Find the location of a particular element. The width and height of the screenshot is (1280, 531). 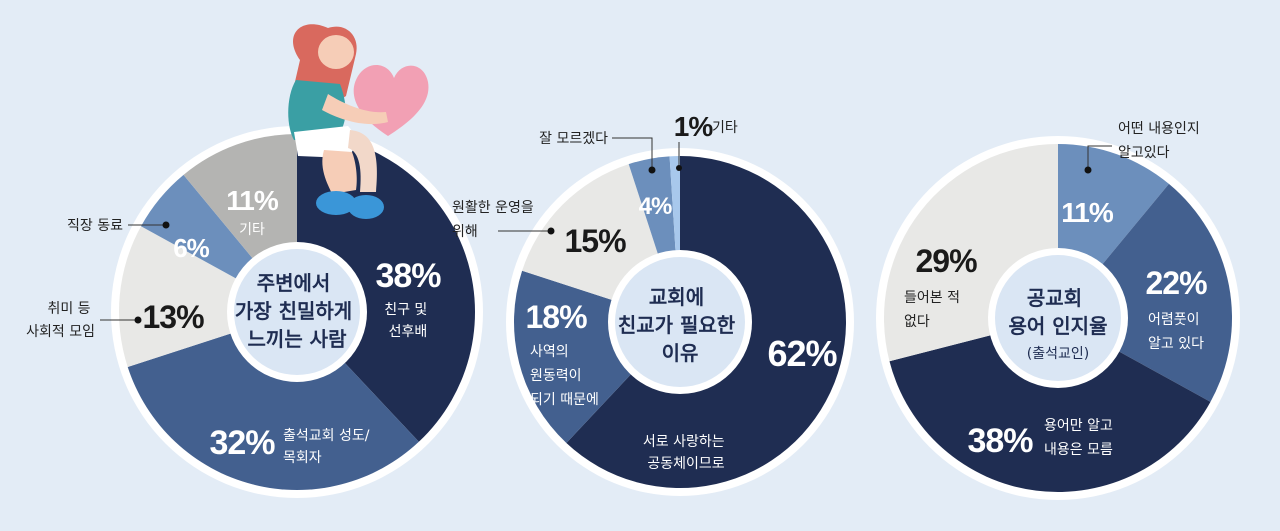

arm-shape is located at coordinates (355, 109).